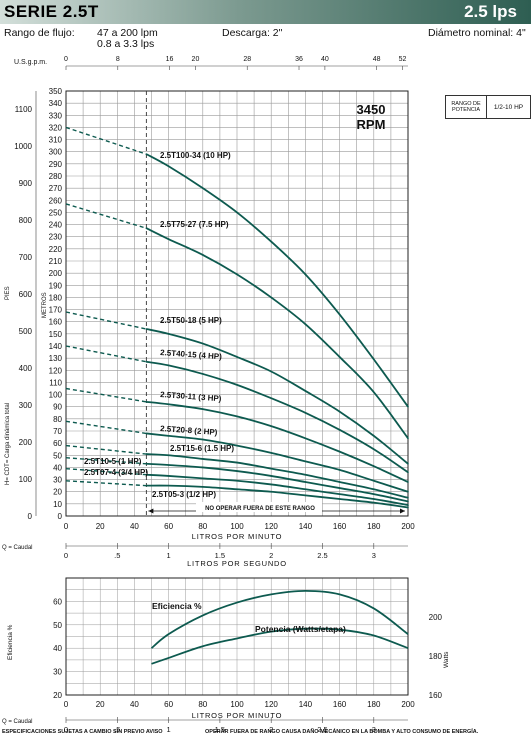 This screenshot has height=738, width=531. I want to click on y-tick-label: 150, so click(56, 334).